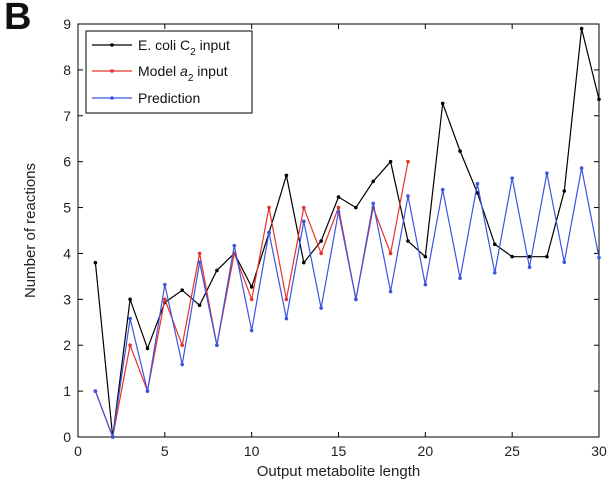 Image resolution: width=610 pixels, height=485 pixels. What do you see at coordinates (67, 116) in the screenshot?
I see `y-tick-label: 7` at bounding box center [67, 116].